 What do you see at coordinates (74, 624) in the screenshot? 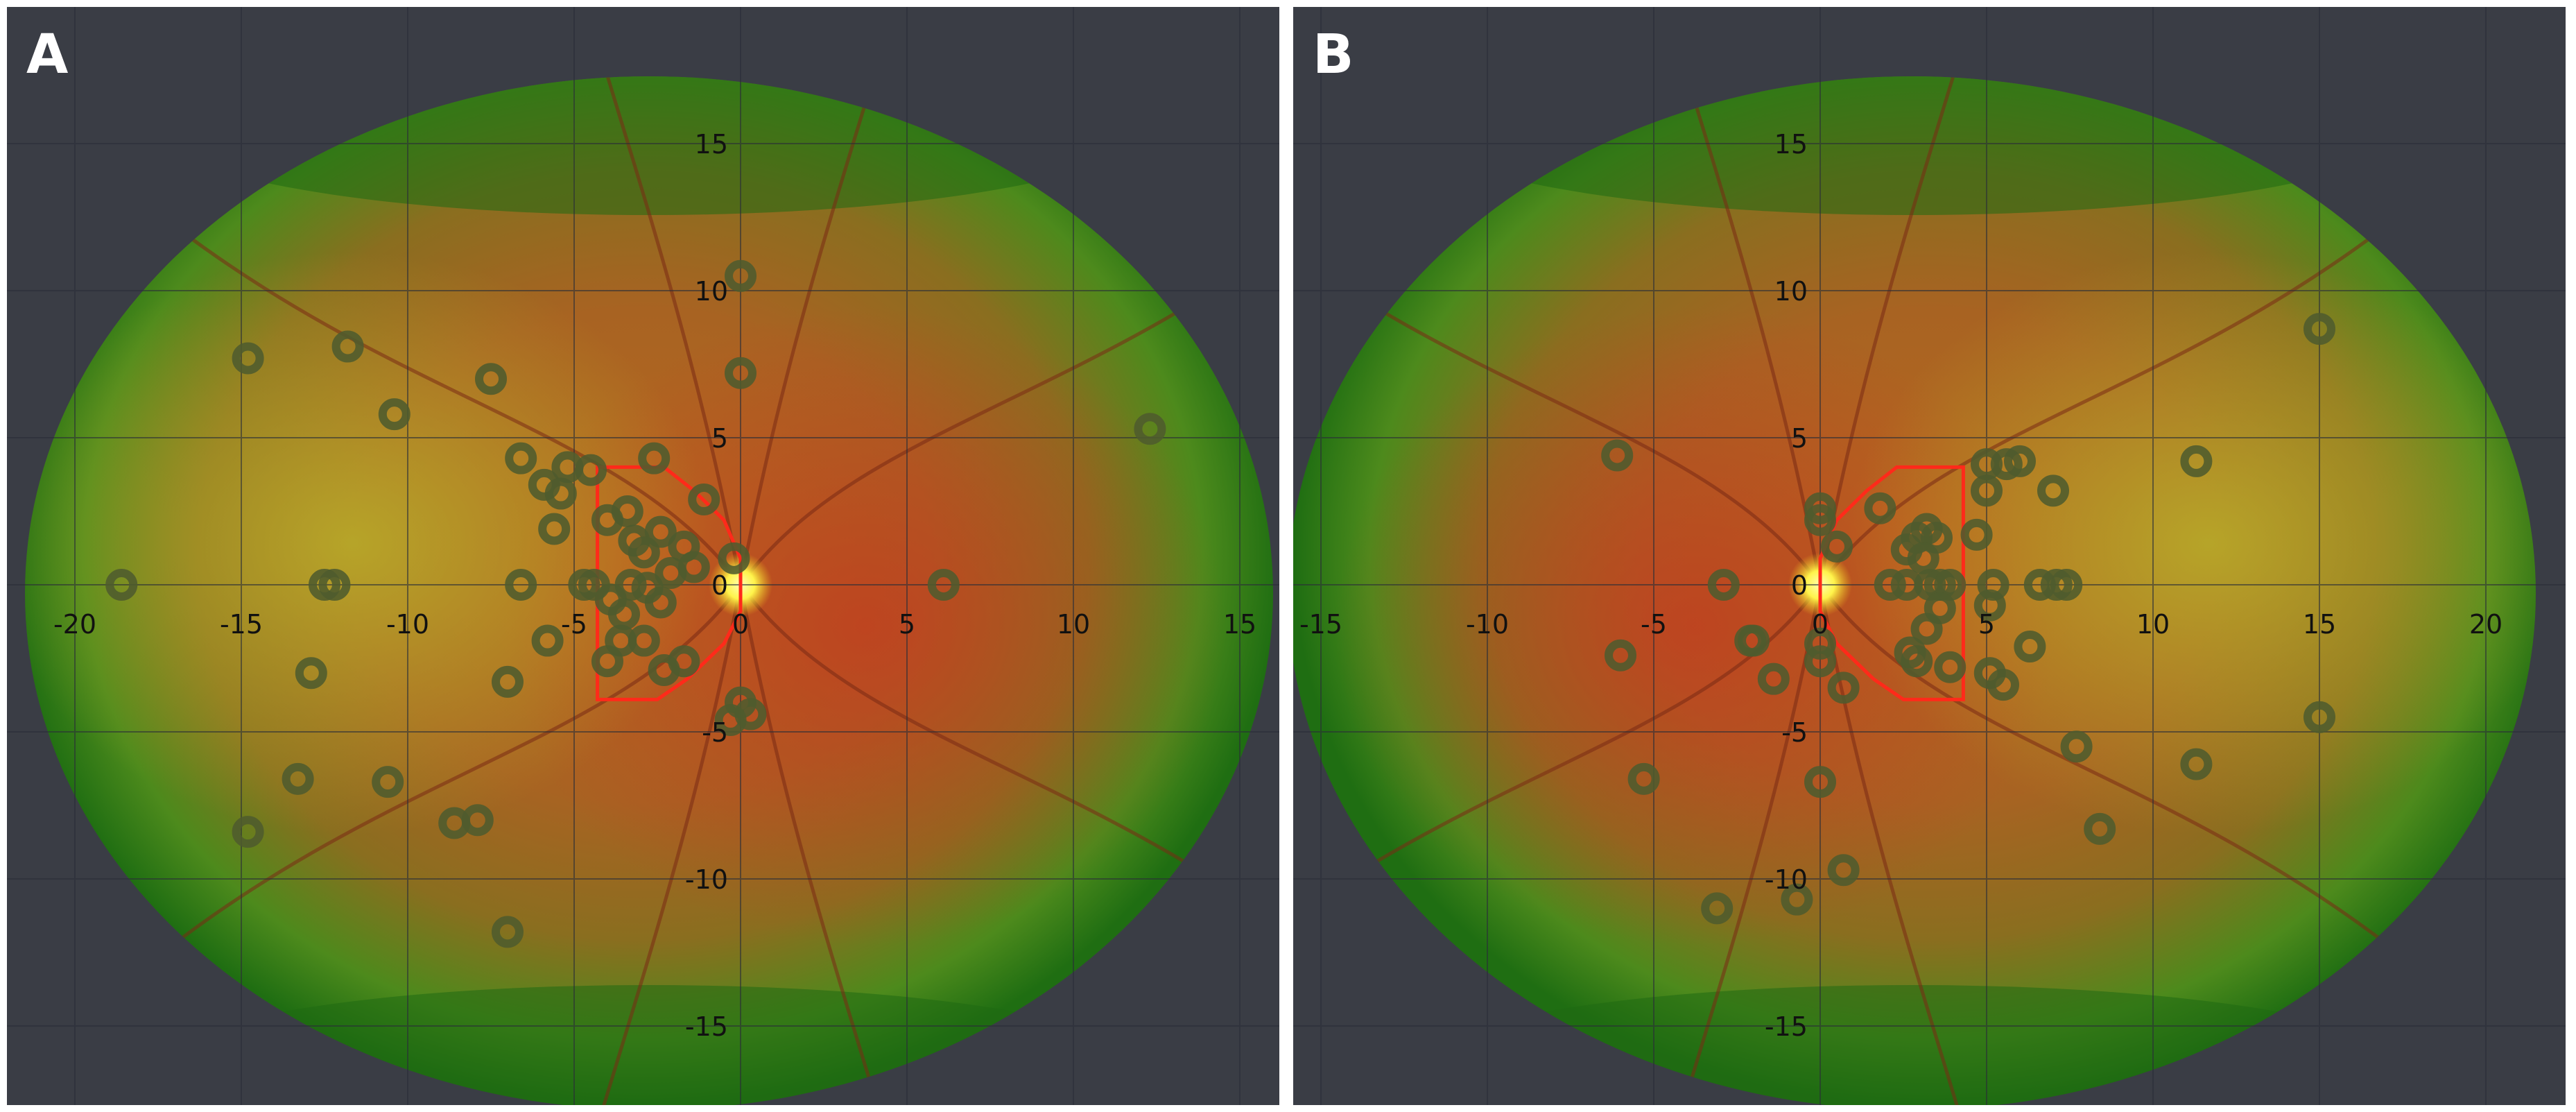
I see `x-tick-label: -20` at bounding box center [74, 624].